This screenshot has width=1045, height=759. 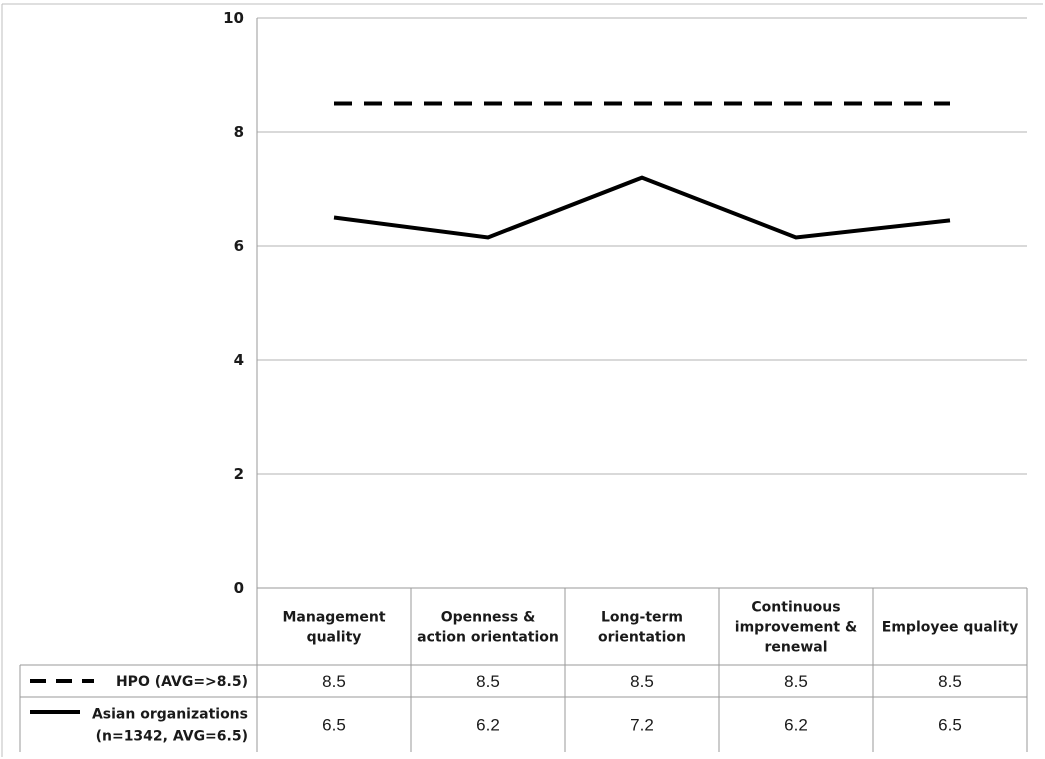 I want to click on y-tick-label: 10, so click(x=233, y=18).